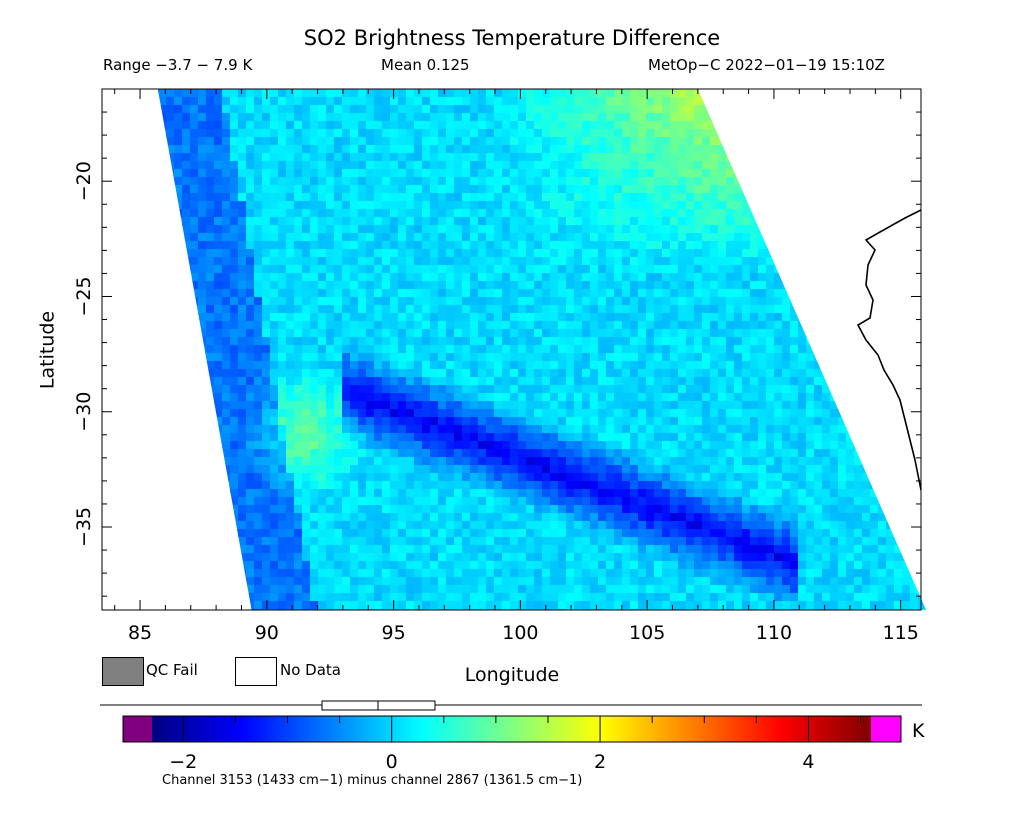 Image resolution: width=1024 pixels, height=813 pixels. What do you see at coordinates (774, 633) in the screenshot?
I see `x-tick-label-110: 110` at bounding box center [774, 633].